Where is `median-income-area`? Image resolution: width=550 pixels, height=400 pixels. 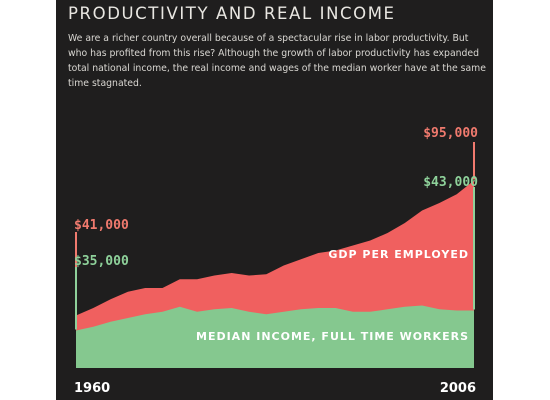
median-income-area is located at coordinates (275, 336).